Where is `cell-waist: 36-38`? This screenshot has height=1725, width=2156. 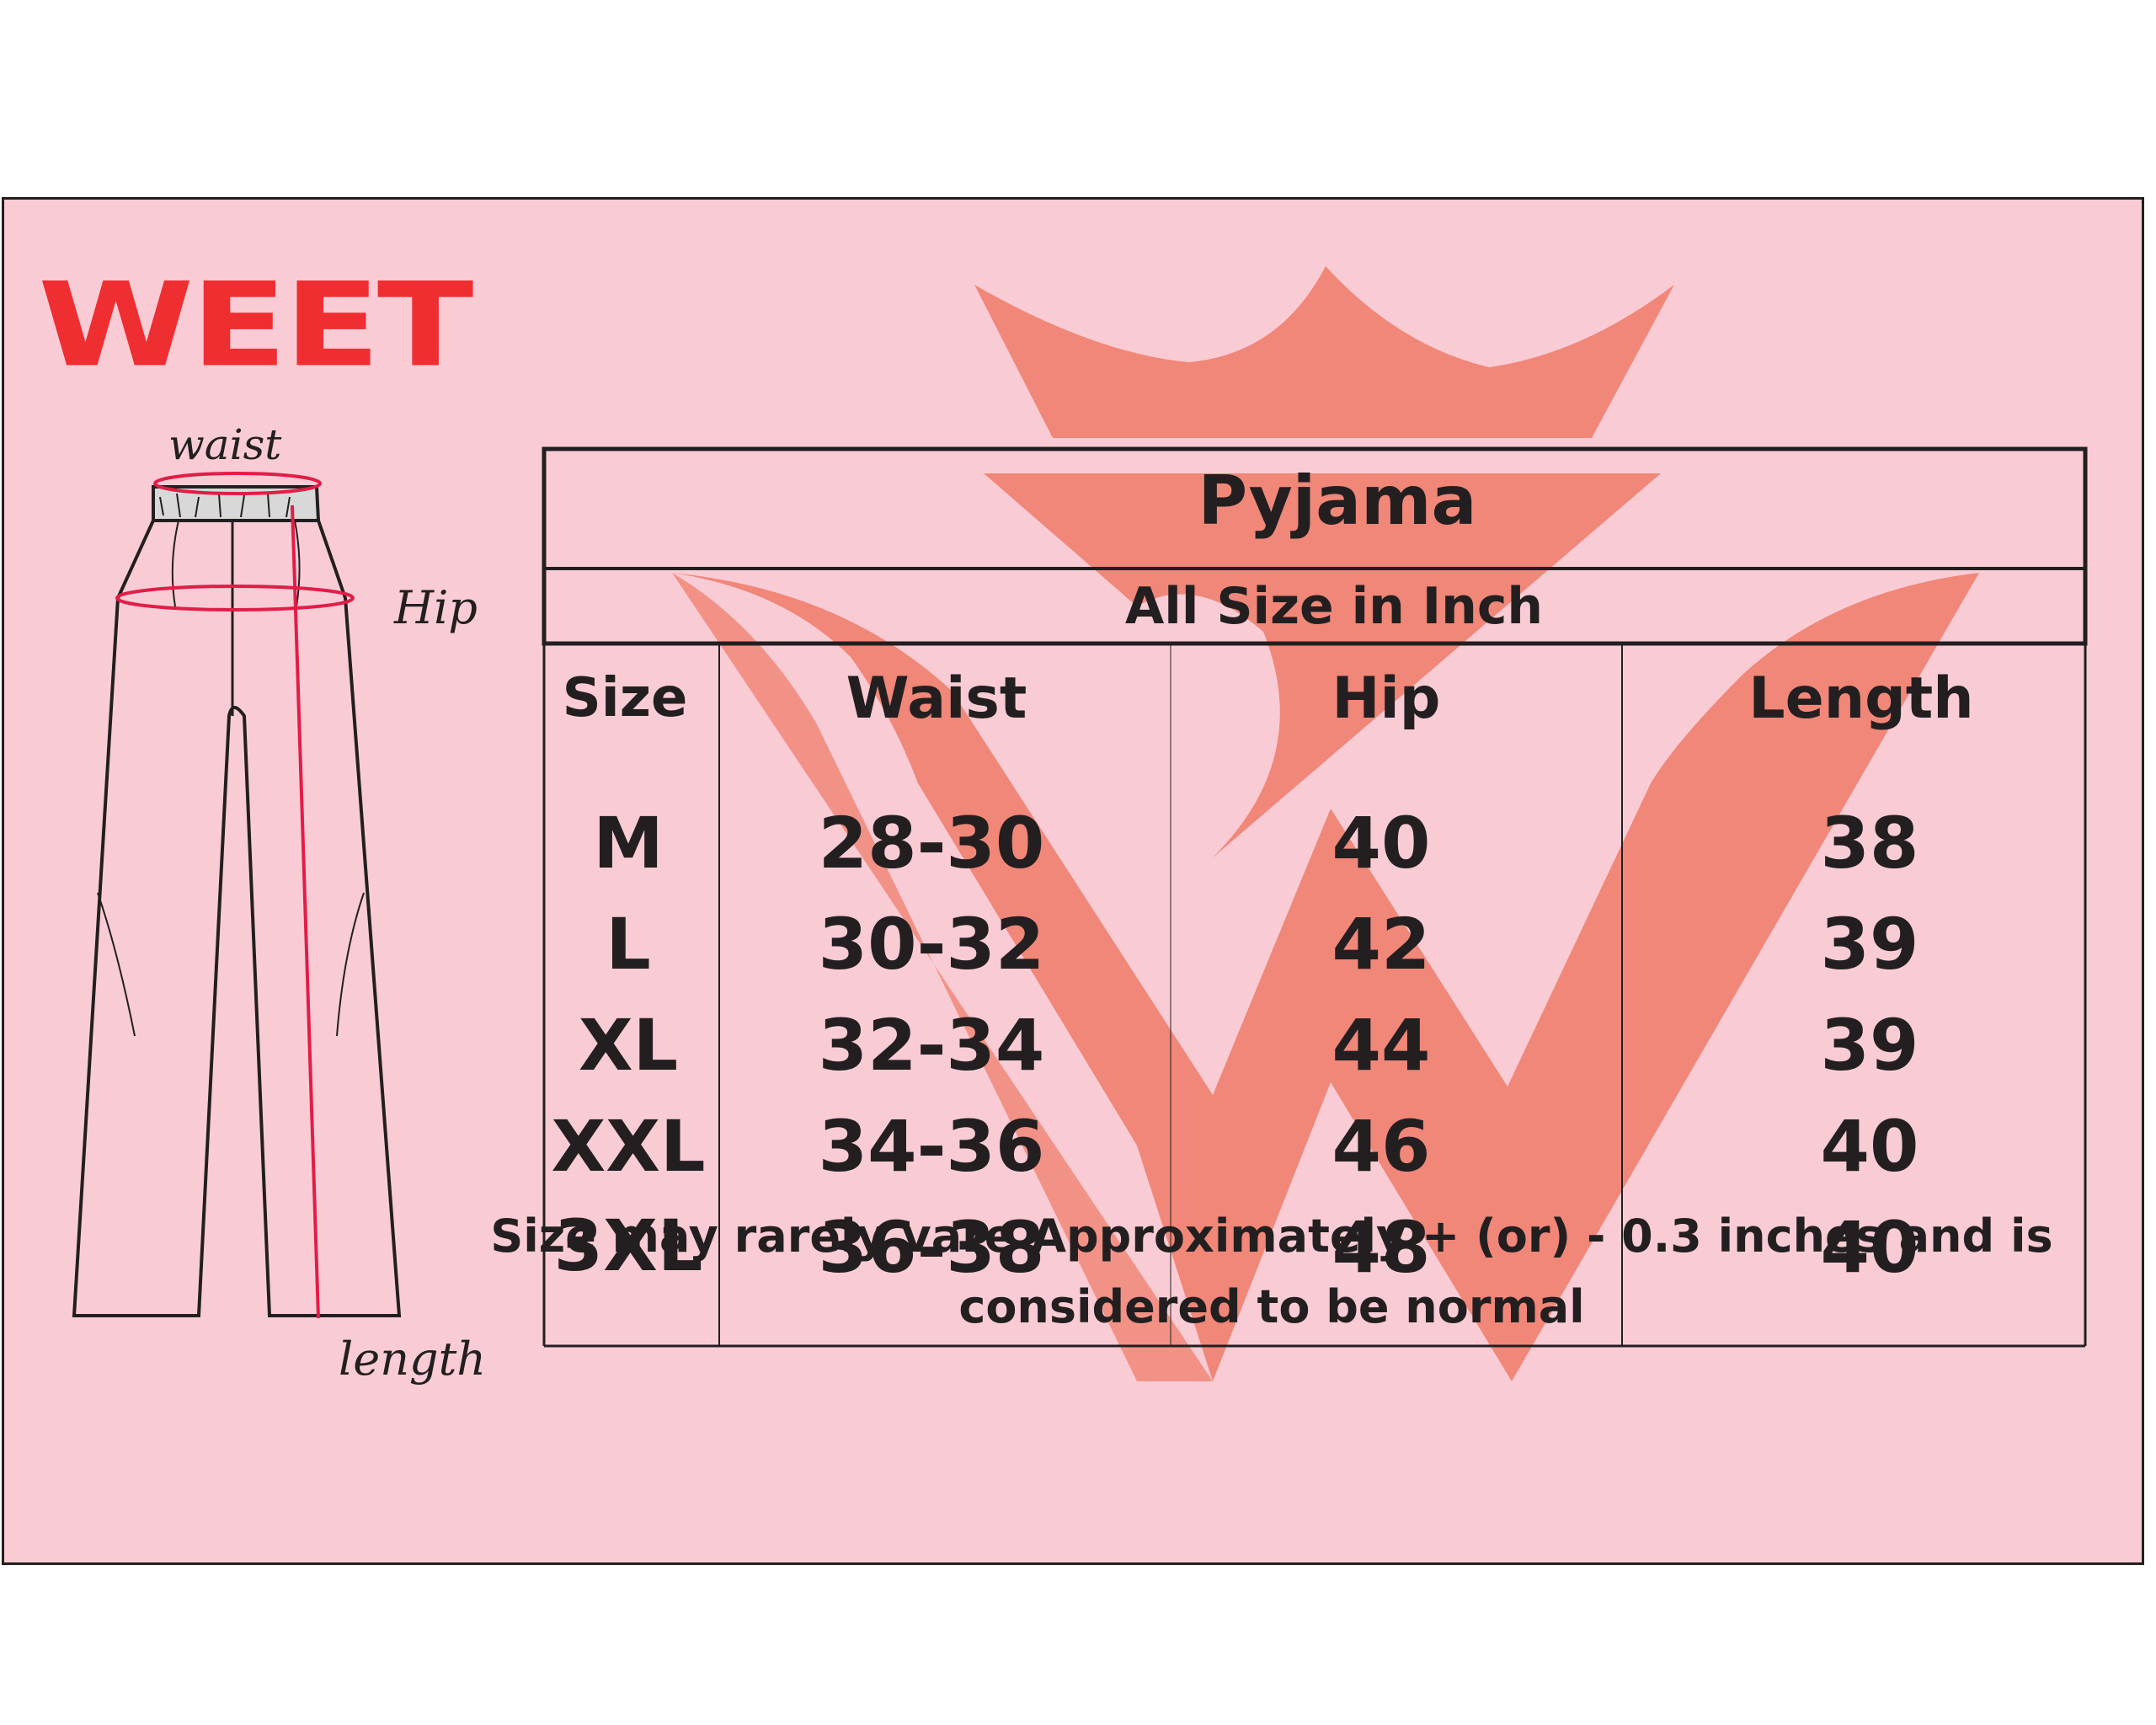
cell-waist: 36-38 is located at coordinates (932, 1247).